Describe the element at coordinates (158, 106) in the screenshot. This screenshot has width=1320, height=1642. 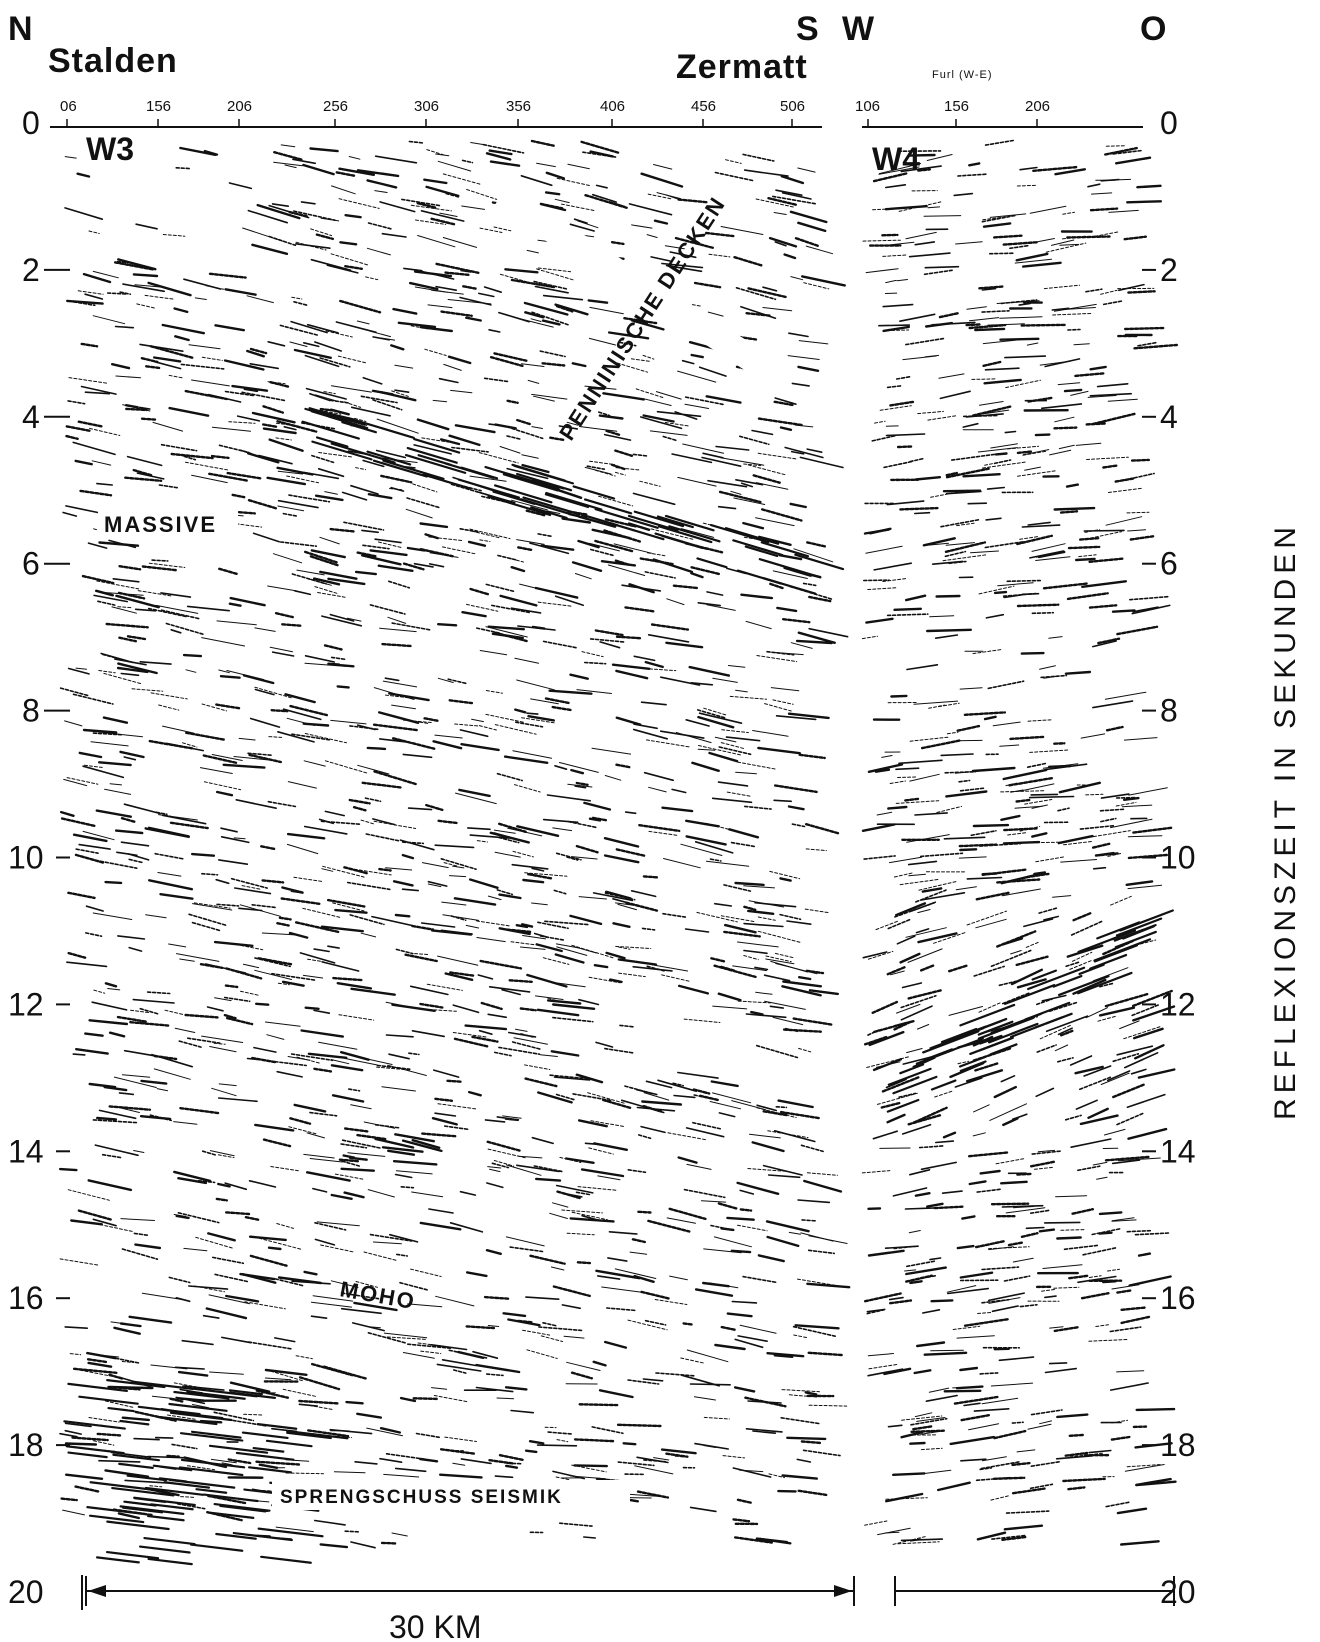
I see `w3-tick-label: 156` at that location.